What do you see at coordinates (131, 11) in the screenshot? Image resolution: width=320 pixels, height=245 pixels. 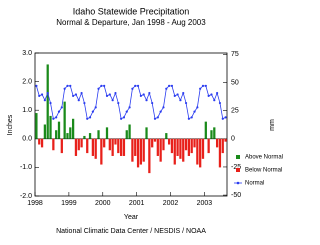 I see `chart-title: Idaho Statewide Precipitation` at bounding box center [131, 11].